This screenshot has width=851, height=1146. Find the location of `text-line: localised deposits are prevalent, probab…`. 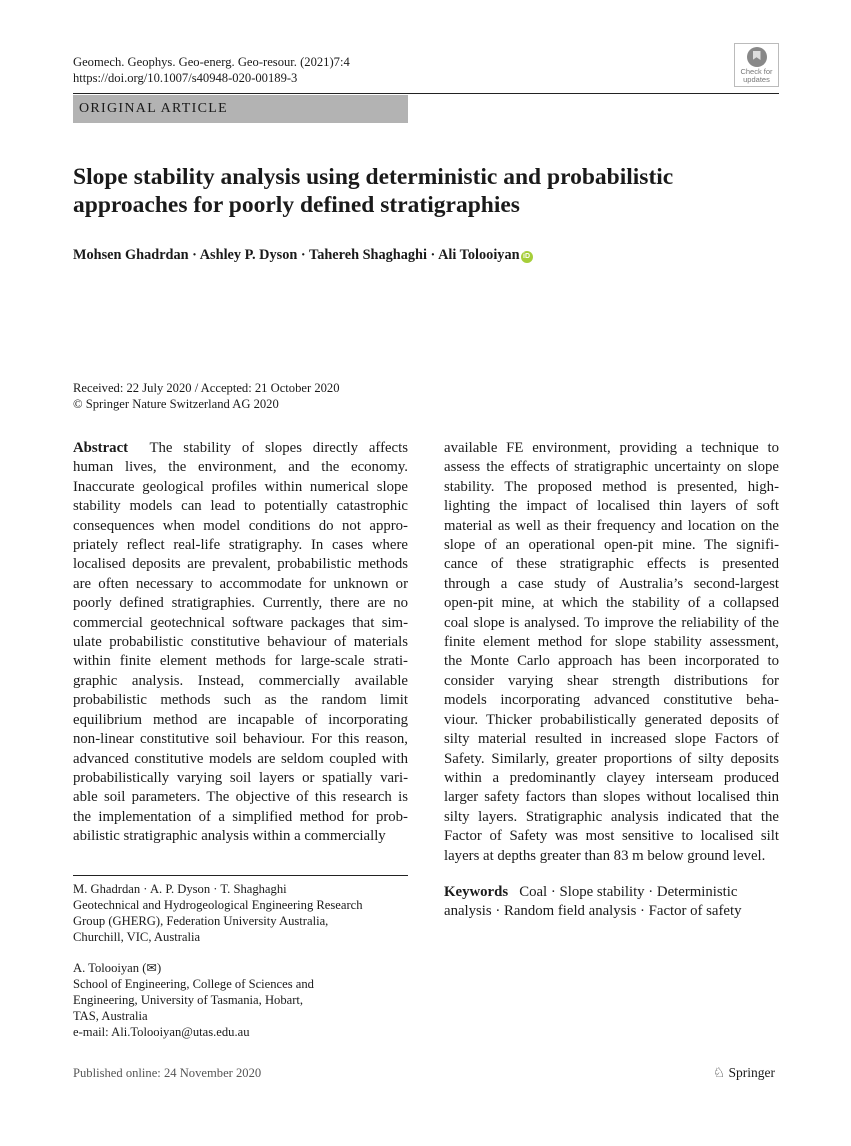

text-line: localised deposits are prevalent, probab… is located at coordinates (240, 564).